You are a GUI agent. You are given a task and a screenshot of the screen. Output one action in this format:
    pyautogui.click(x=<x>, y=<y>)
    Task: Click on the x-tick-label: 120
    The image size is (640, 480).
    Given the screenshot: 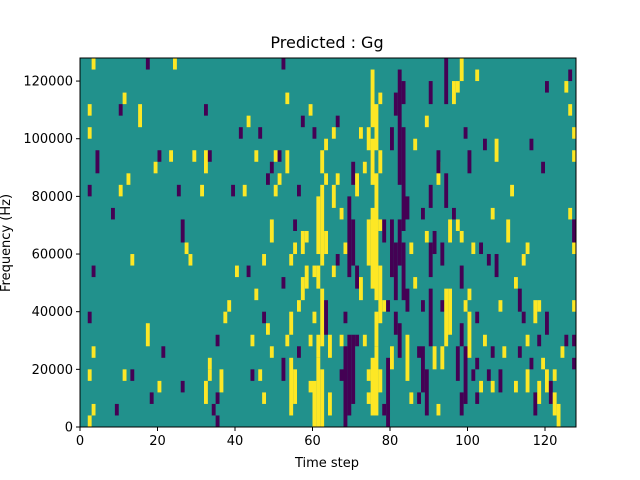 What is the action you would take?
    pyautogui.click(x=545, y=441)
    